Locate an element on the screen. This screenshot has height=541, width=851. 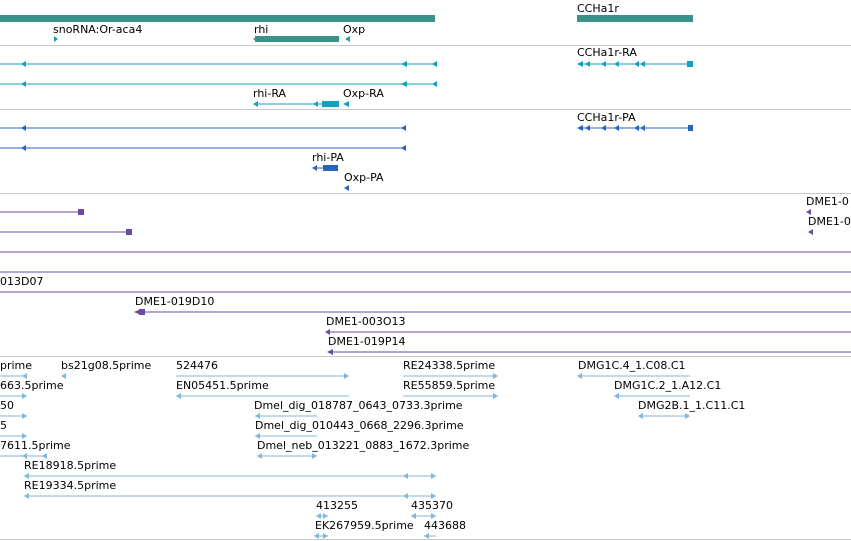
protein-label-rhi-pa: rhi-PA is located at coordinates (328, 157).